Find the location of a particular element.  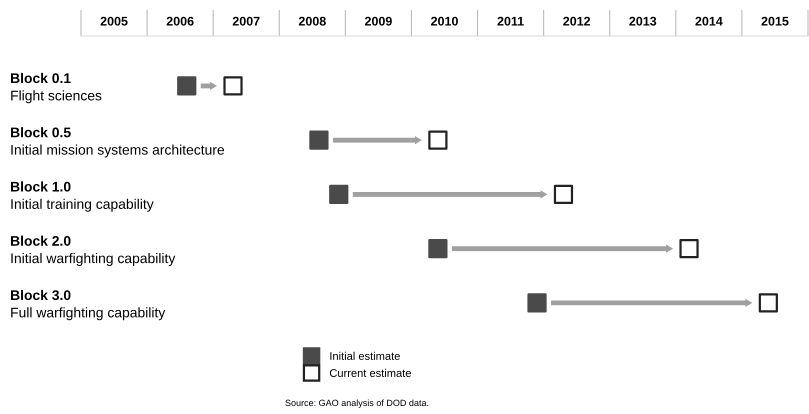

x-tick-label: 2007 is located at coordinates (246, 21).